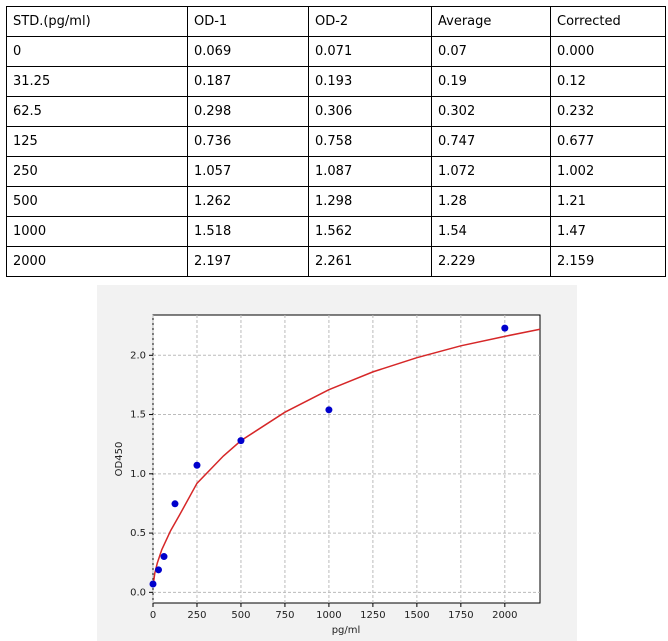  Describe the element at coordinates (372, 615) in the screenshot. I see `x-tick-label: 1250` at that location.